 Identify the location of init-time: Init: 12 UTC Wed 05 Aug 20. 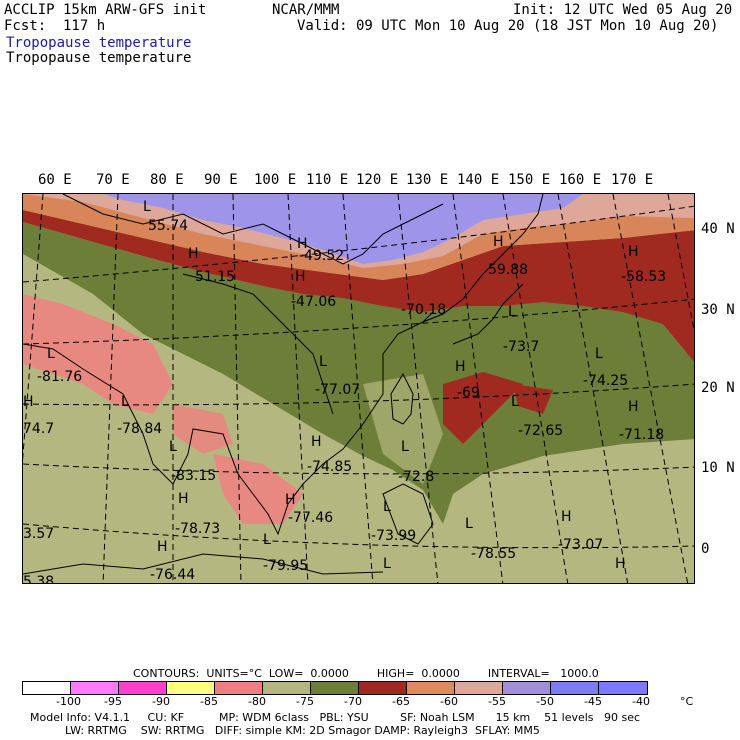
(623, 10).